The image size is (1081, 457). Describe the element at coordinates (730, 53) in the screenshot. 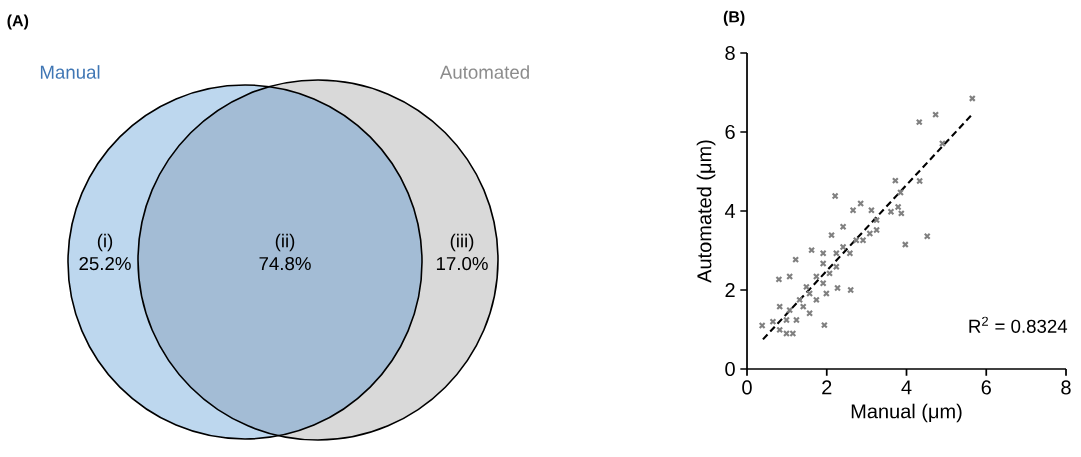

I see `y-tick-label: 8` at that location.